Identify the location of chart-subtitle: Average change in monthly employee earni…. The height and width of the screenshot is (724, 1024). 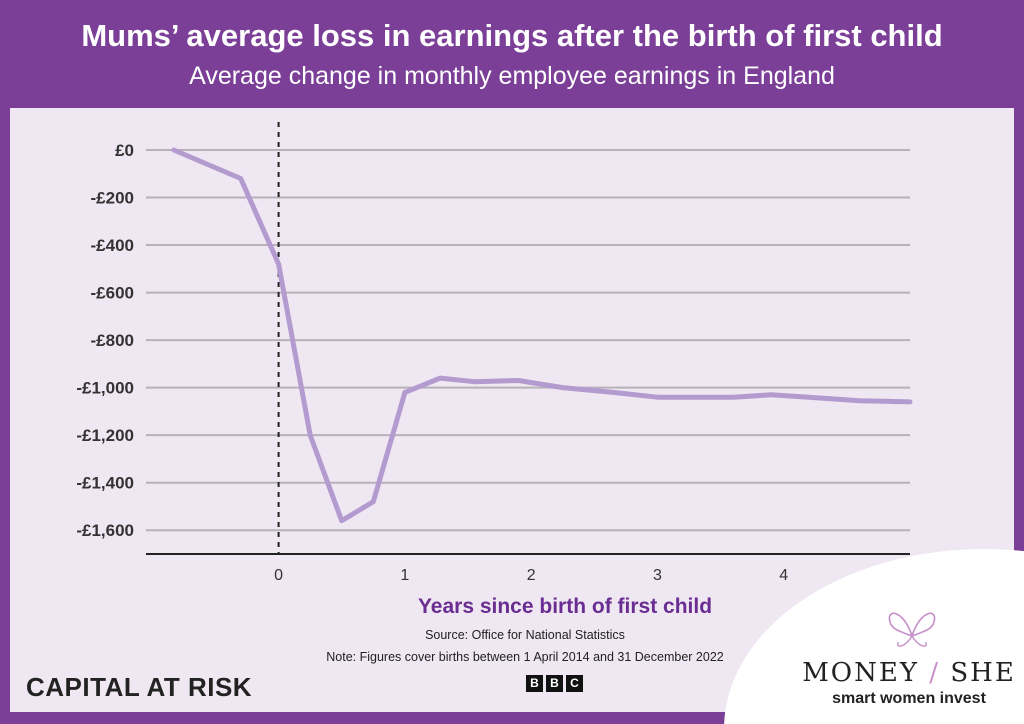
(512, 76).